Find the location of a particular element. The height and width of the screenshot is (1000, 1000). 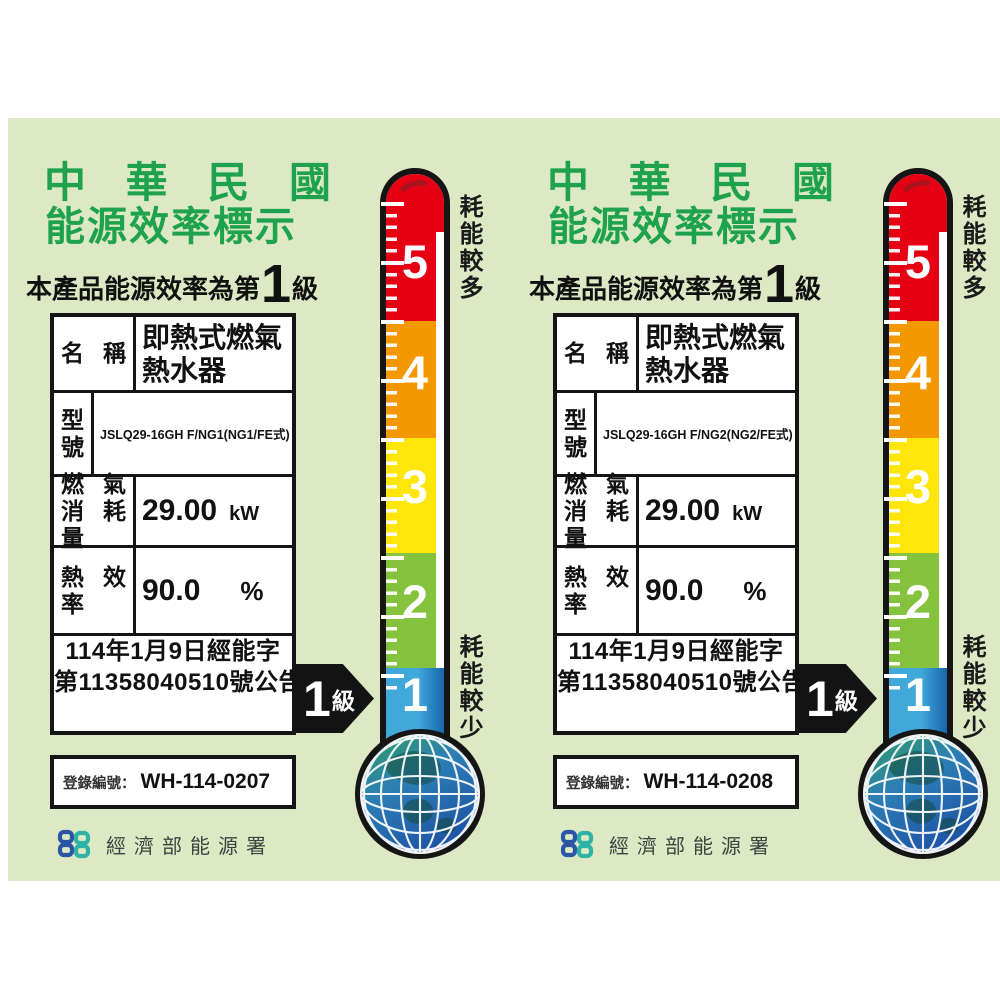

model-number: JSLQ29-16GH F/NG1(NG1/FE式) is located at coordinates (195, 435).